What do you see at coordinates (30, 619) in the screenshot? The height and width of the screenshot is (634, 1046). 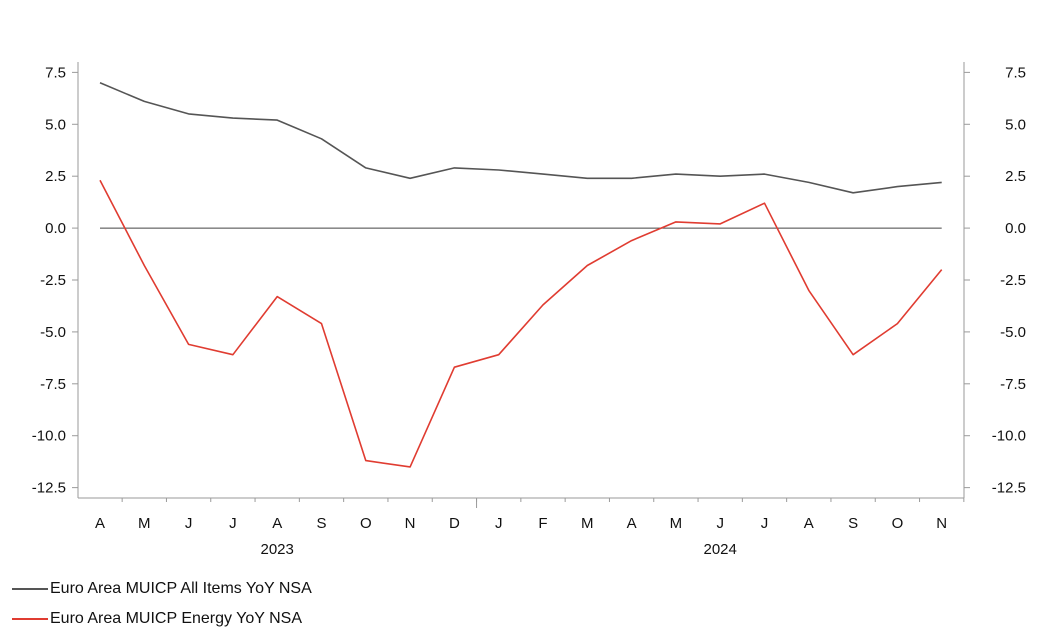 I see `legend-swatch-energy` at bounding box center [30, 619].